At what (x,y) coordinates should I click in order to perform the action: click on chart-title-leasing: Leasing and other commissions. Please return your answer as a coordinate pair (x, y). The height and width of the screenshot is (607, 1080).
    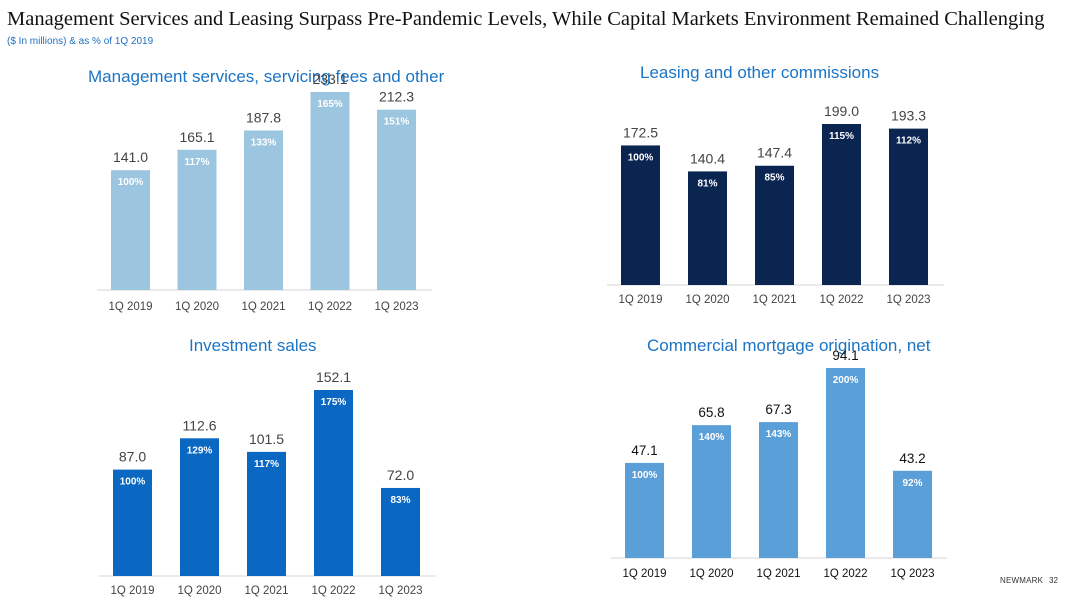
    Looking at the image, I should click on (760, 72).